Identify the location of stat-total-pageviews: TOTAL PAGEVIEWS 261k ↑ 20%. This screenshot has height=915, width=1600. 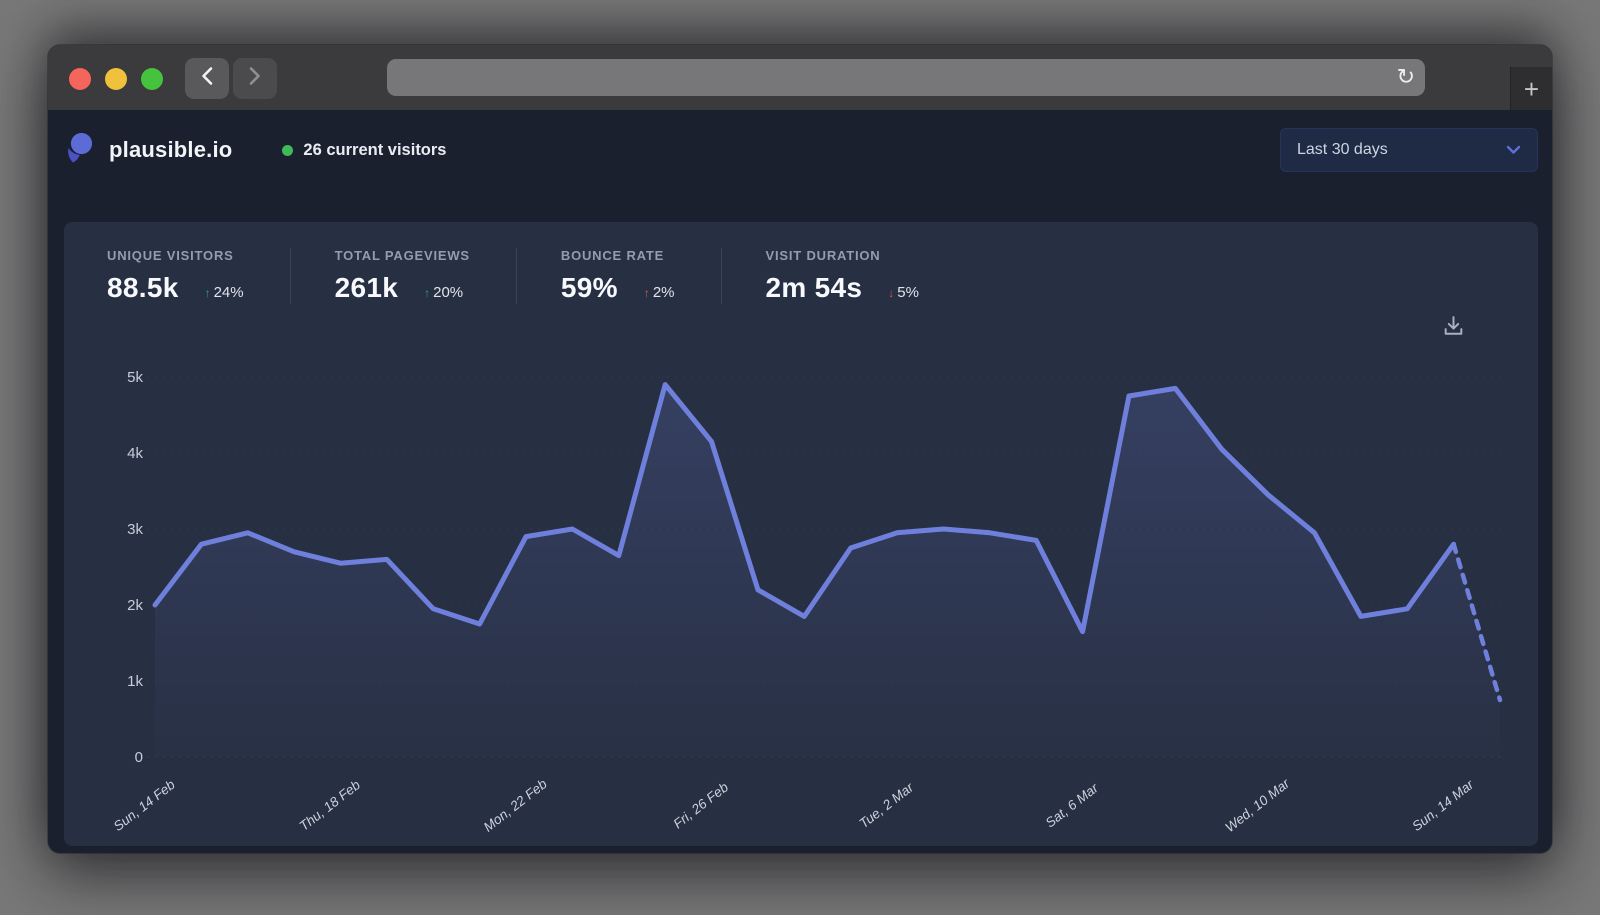
(426, 276).